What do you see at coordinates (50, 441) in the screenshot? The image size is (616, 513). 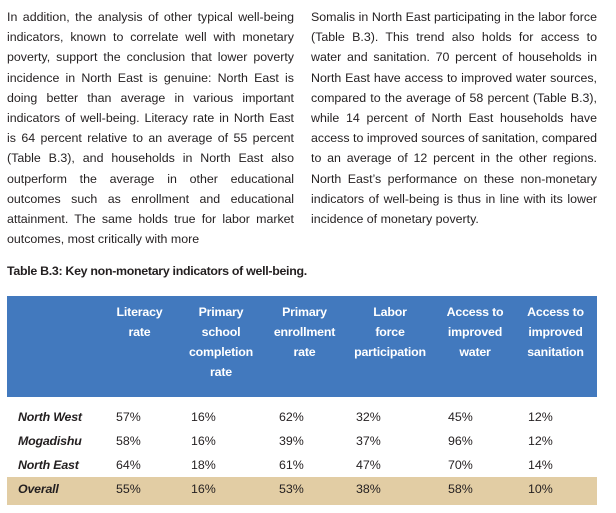 I see `row-label: Mogadishu` at bounding box center [50, 441].